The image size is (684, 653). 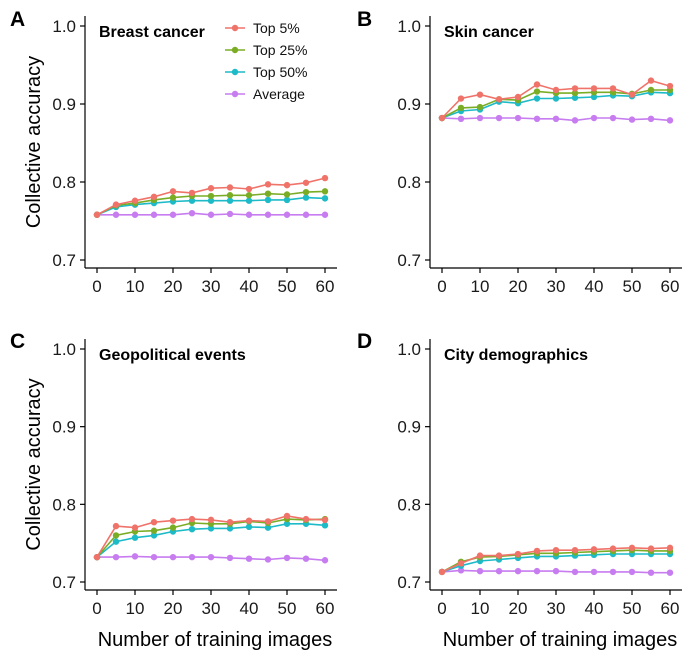 I want to click on panel-letter: D, so click(x=364, y=341).